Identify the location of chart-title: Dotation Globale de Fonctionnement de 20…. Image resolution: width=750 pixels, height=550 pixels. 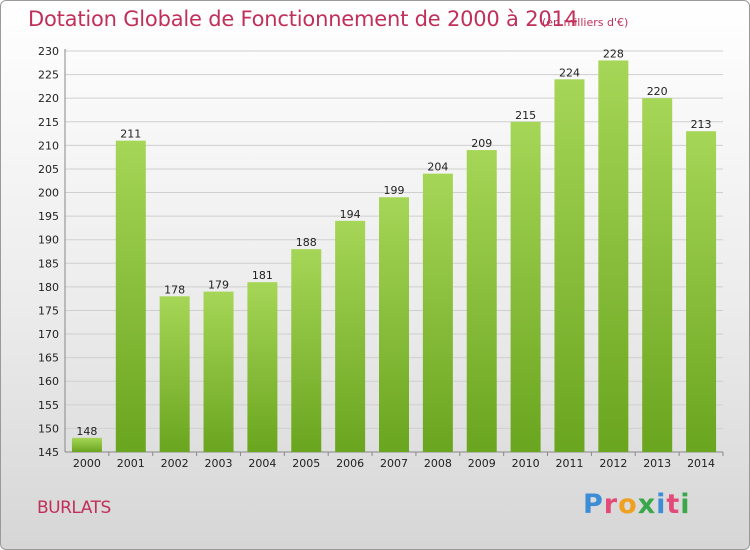
(303, 19).